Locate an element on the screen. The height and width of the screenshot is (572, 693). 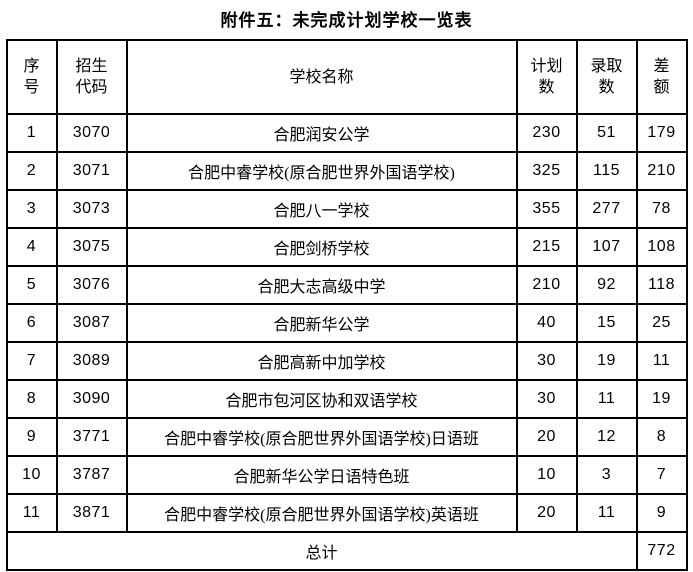
cell-plan: 215 is located at coordinates (546, 247).